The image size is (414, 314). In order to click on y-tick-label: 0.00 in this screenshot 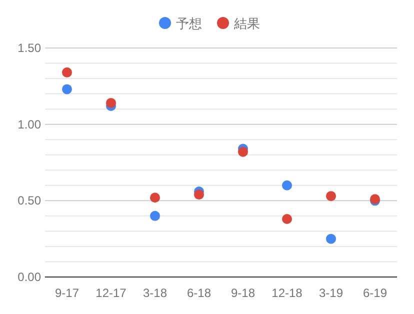, I will do `click(30, 277)`.